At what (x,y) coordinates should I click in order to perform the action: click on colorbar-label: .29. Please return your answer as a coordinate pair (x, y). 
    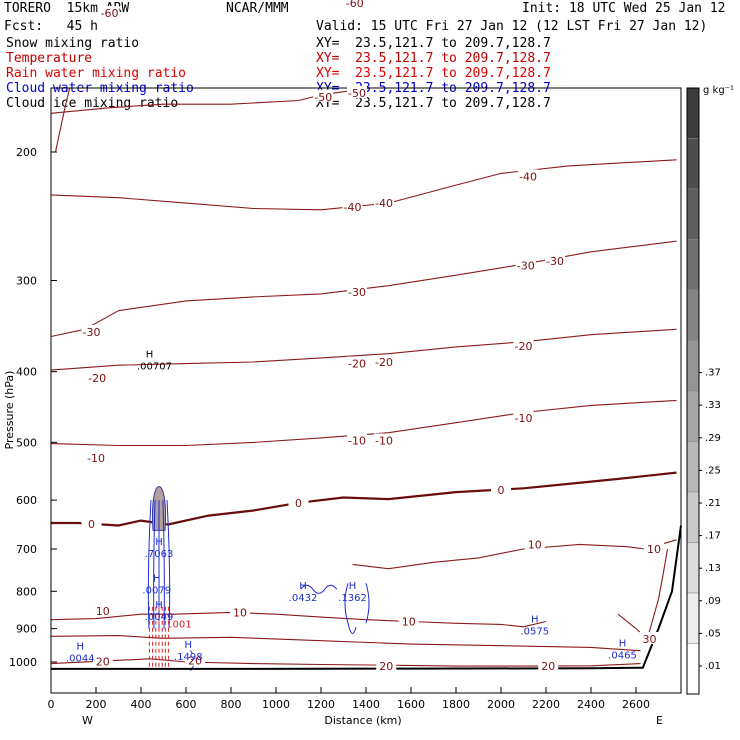
    Looking at the image, I should click on (713, 438).